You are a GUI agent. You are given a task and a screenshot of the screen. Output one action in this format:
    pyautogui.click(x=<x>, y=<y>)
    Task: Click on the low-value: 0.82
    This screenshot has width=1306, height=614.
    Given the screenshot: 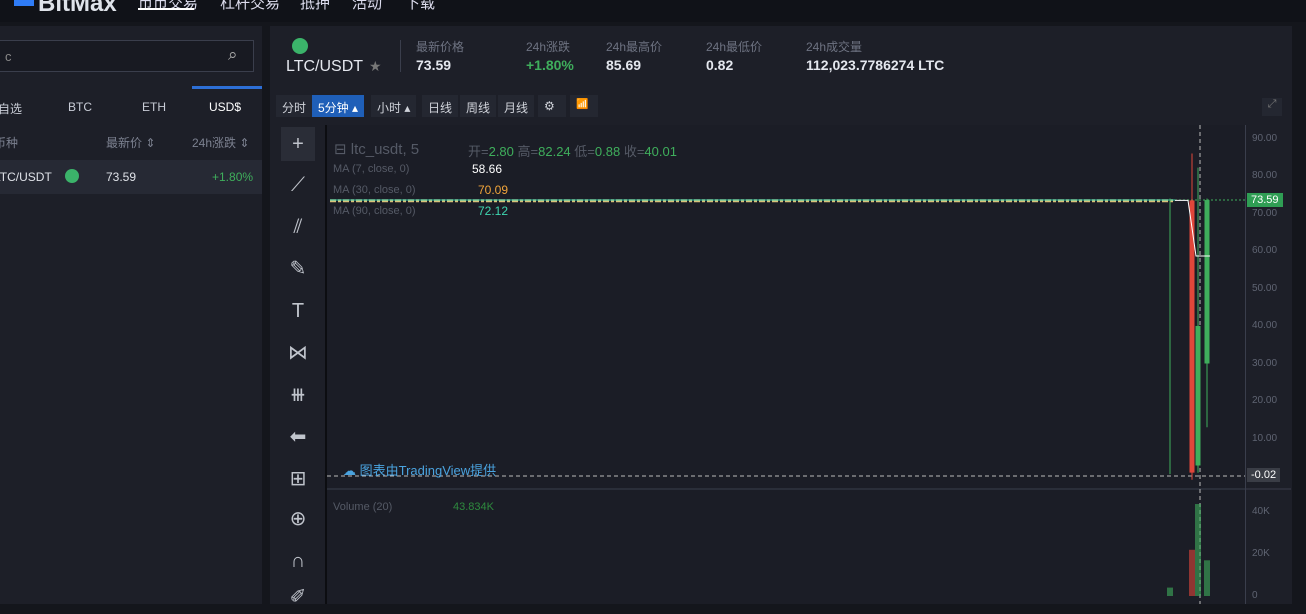 What is the action you would take?
    pyautogui.click(x=720, y=65)
    